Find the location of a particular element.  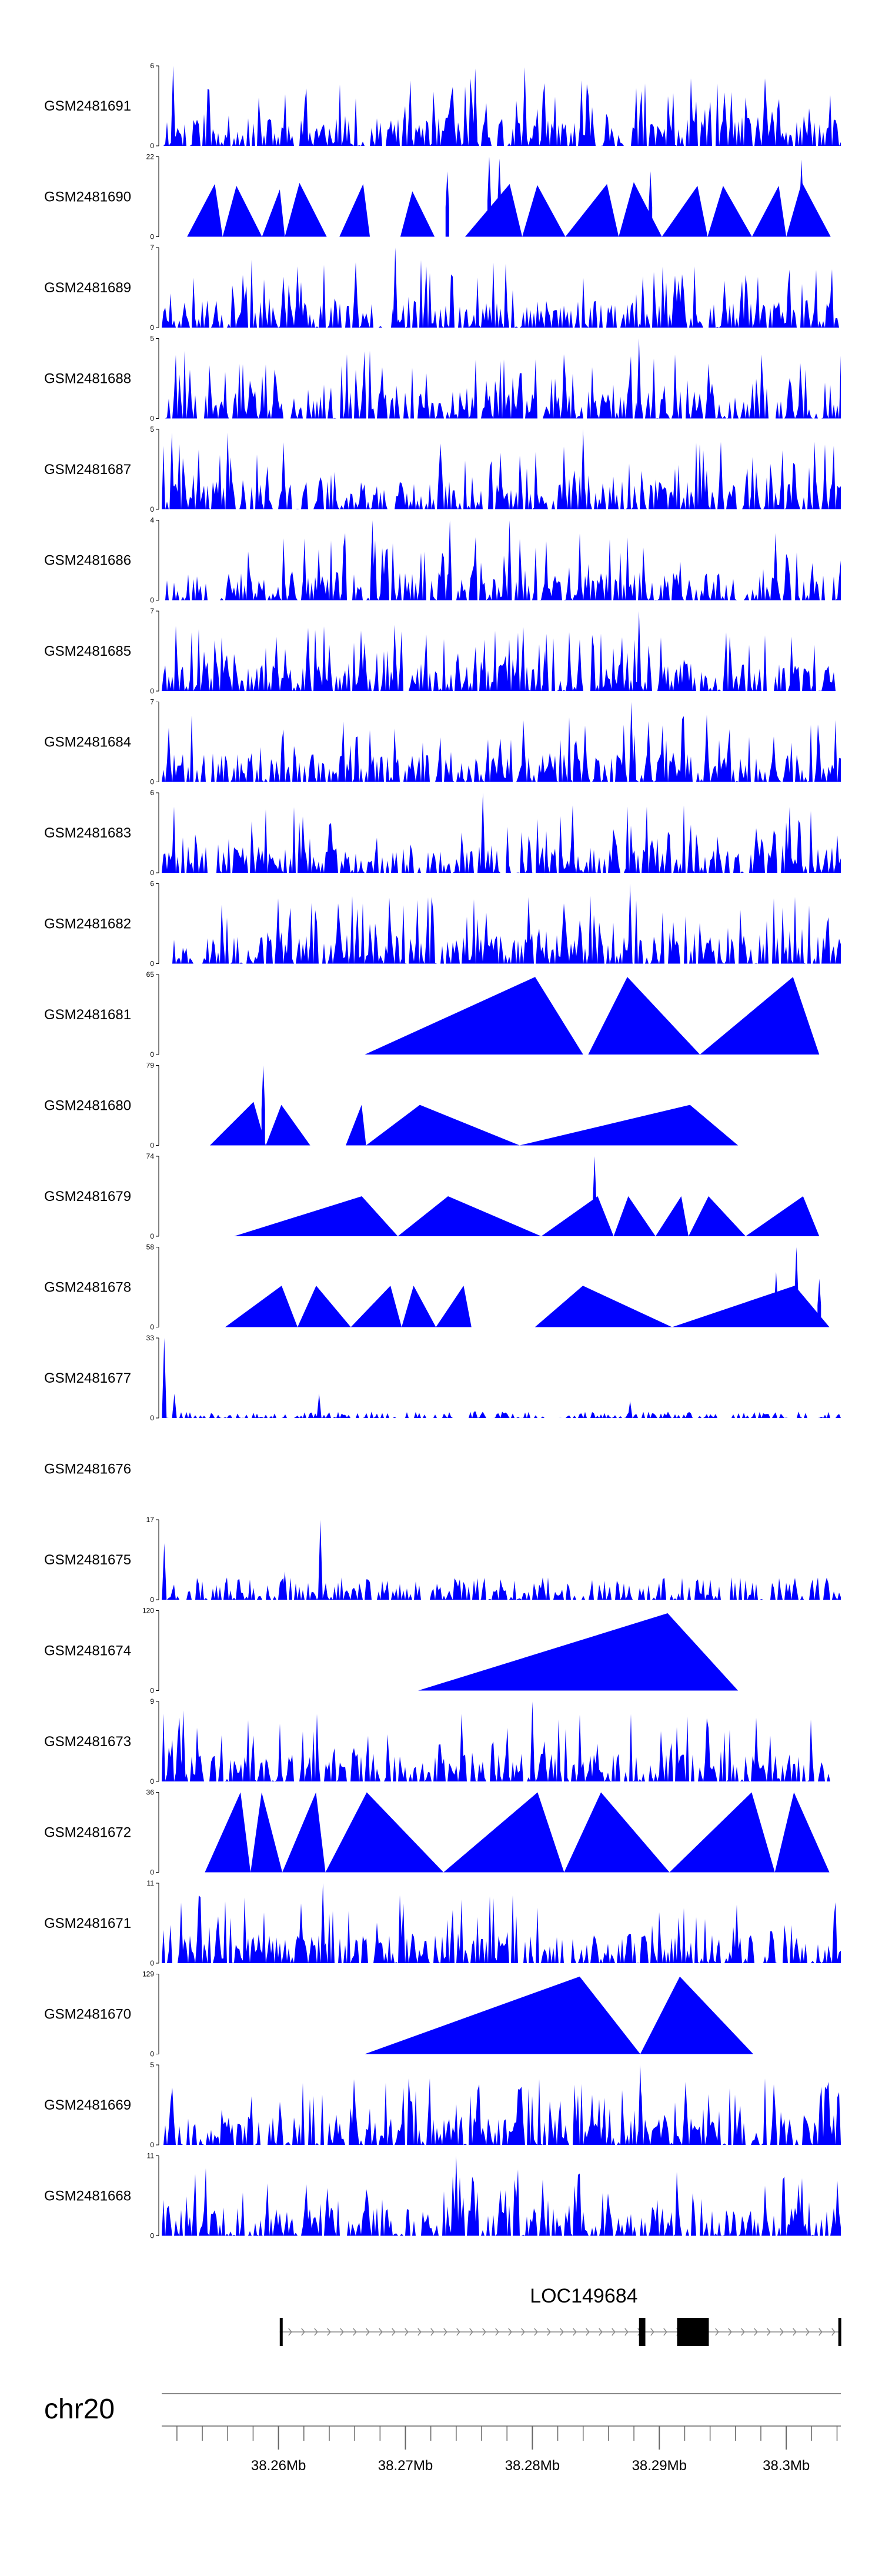

y-tick-label-max: 65 is located at coordinates (150, 974).